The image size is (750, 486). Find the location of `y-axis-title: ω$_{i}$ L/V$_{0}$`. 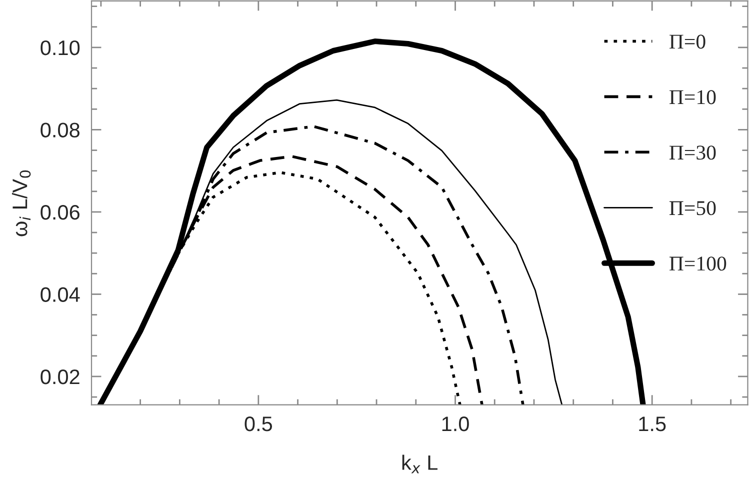

y-axis-title: ω$_{i}$ L/V$_{0}$ is located at coordinates (21, 203).